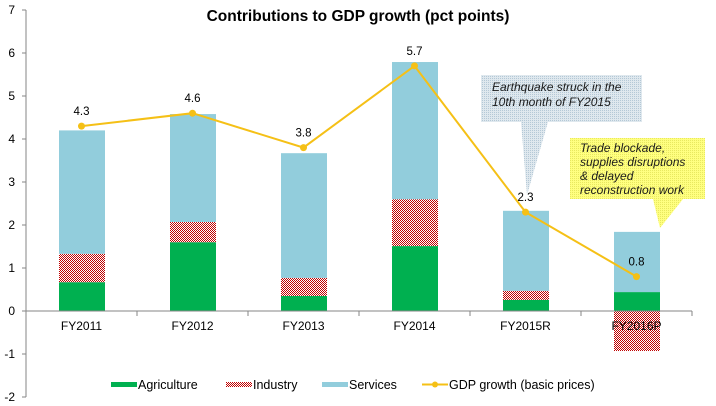 The image size is (716, 406). Describe the element at coordinates (303, 326) in the screenshot. I see `x-tick-label: FY2013` at that location.